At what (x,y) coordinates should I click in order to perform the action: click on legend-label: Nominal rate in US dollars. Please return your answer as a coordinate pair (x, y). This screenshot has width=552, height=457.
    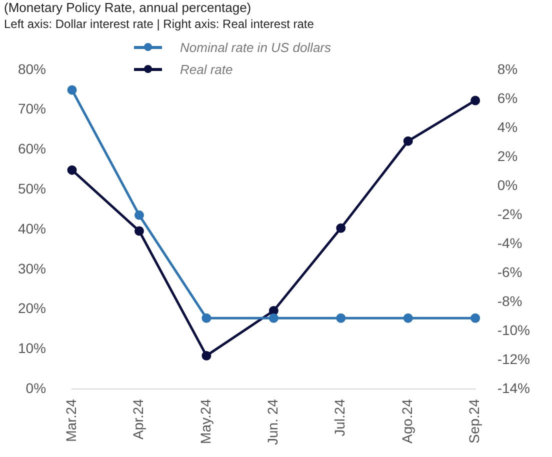
    Looking at the image, I should click on (256, 47).